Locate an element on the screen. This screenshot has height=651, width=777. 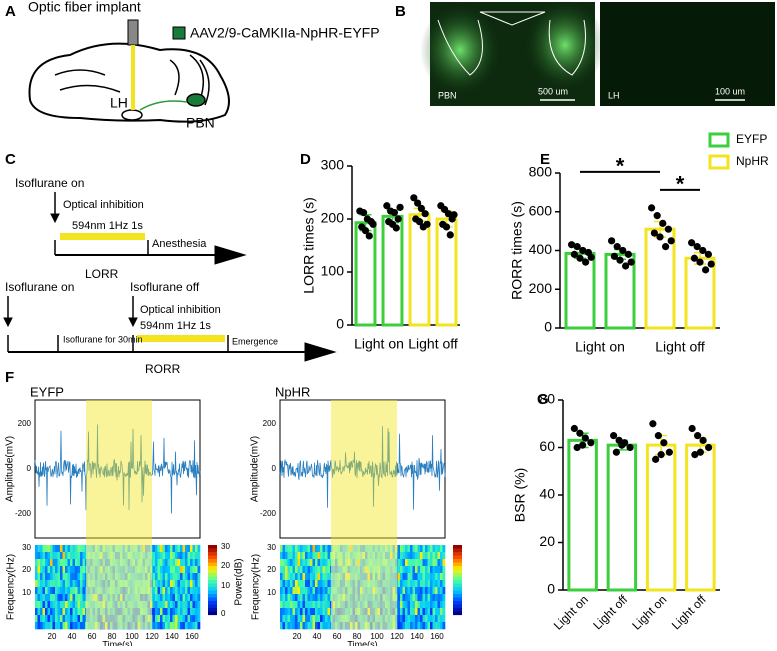
light-highlight is located at coordinates (364, 514).